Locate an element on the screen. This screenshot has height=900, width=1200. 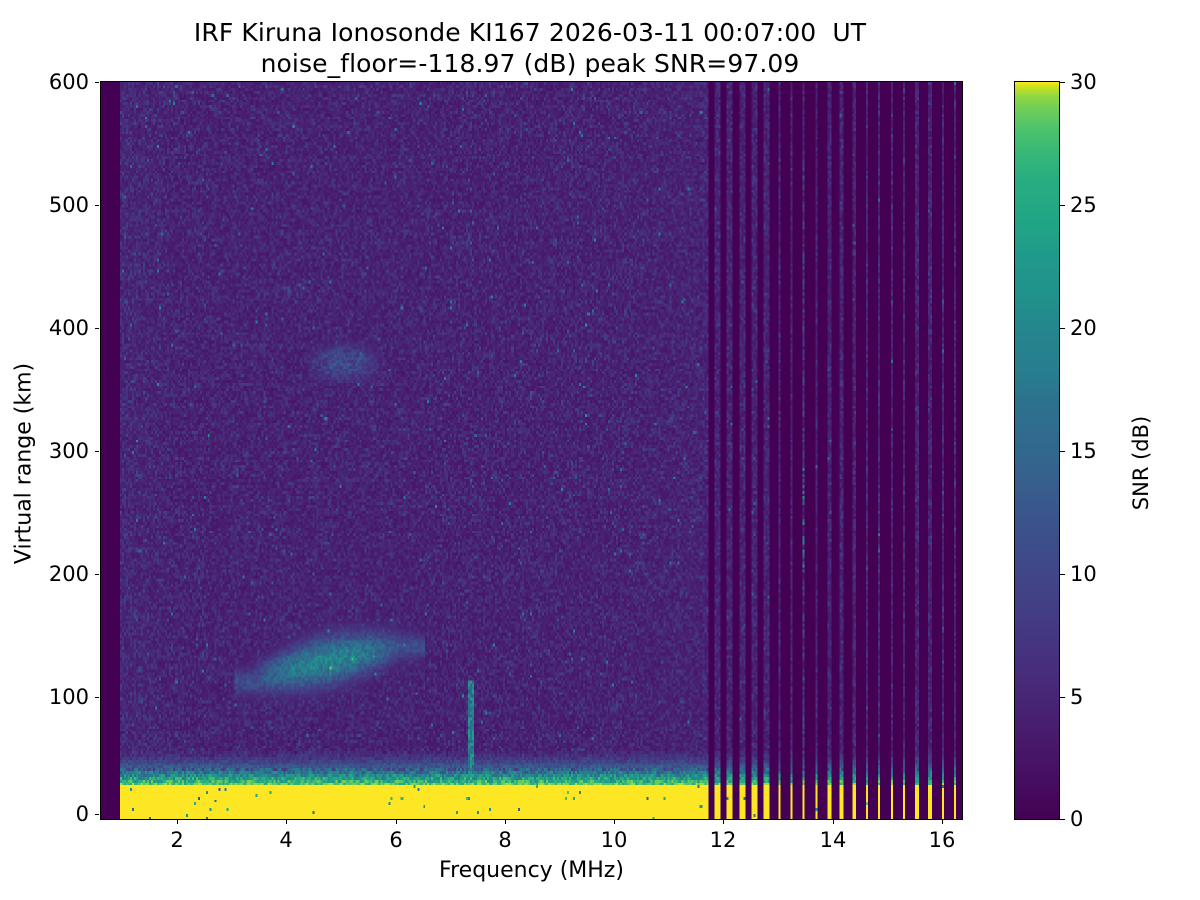
x-tick-label-8: 8 is located at coordinates (505, 840).